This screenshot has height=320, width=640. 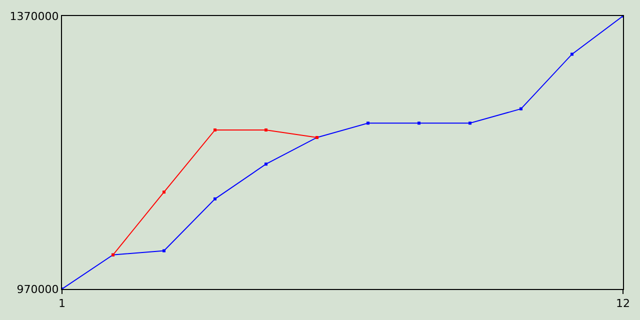 I want to click on line-series, so click(x=215, y=192).